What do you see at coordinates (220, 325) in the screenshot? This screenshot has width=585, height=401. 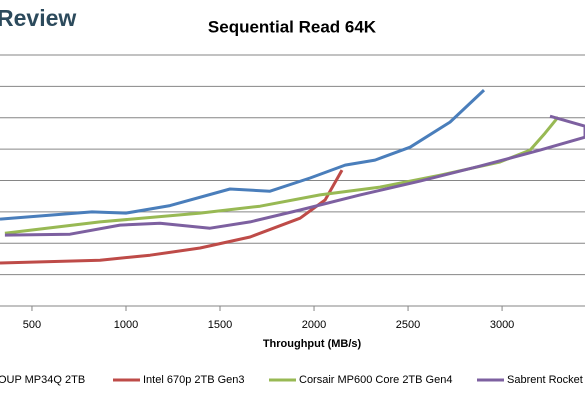 I see `x-tick-label: 1500` at bounding box center [220, 325].